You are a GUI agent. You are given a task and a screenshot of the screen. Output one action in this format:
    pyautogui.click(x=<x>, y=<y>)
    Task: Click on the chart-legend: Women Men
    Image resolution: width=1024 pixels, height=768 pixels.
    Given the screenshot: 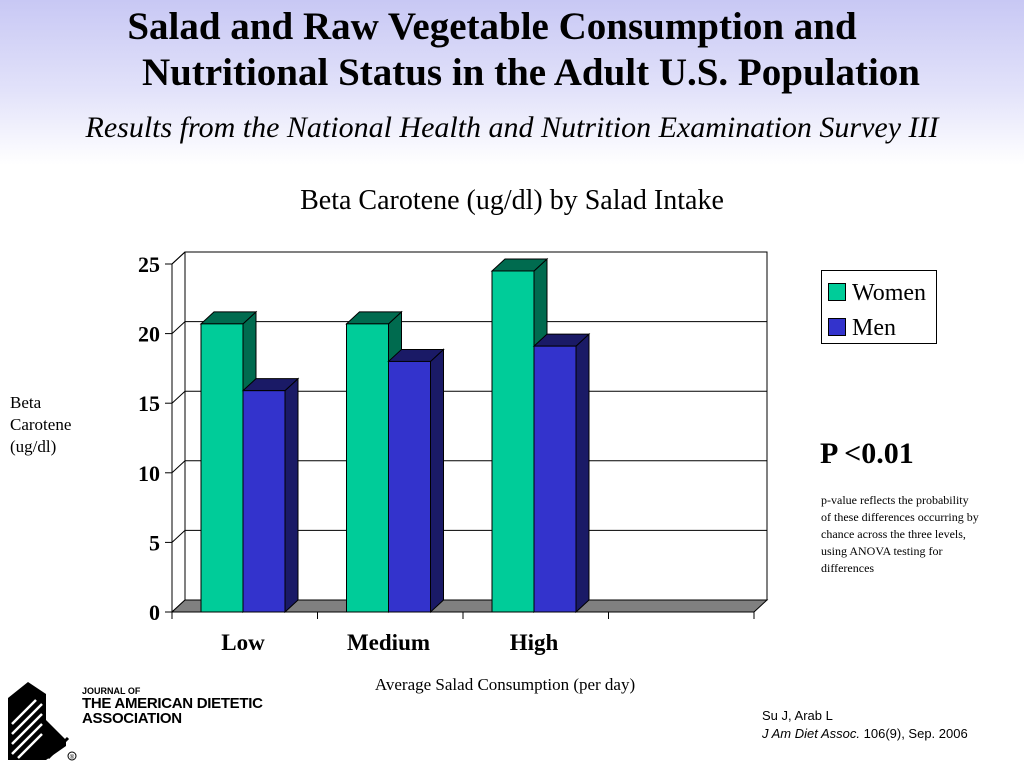 What is the action you would take?
    pyautogui.click(x=879, y=307)
    